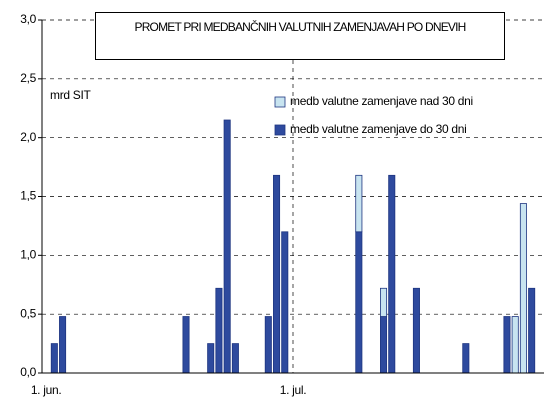  Describe the element at coordinates (28, 372) in the screenshot. I see `y-tick-label: 0,0` at that location.